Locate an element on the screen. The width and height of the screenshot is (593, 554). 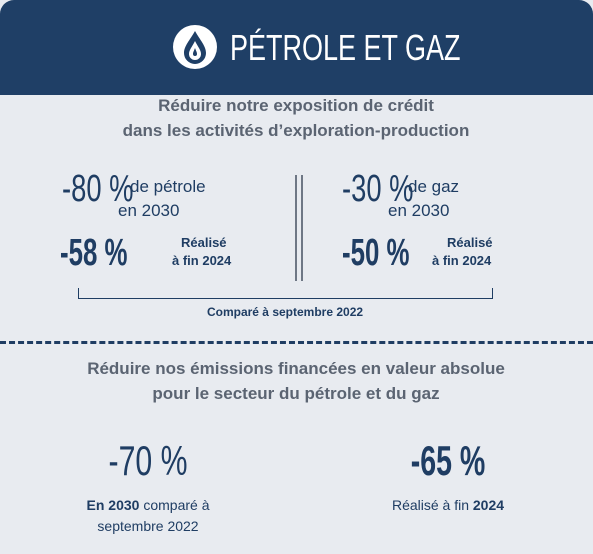
achieved-value: -50 % is located at coordinates (376, 253).